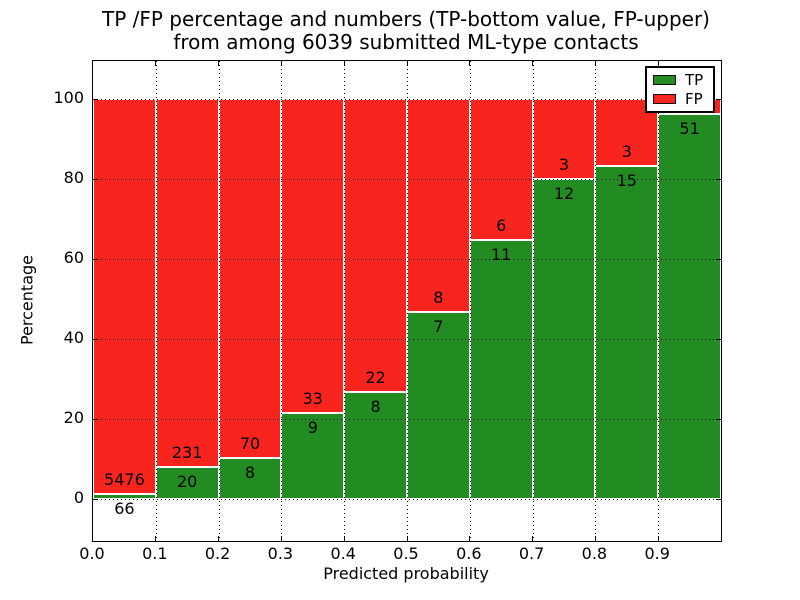  Describe the element at coordinates (626, 180) in the screenshot. I see `tp-count-label: 15` at that location.